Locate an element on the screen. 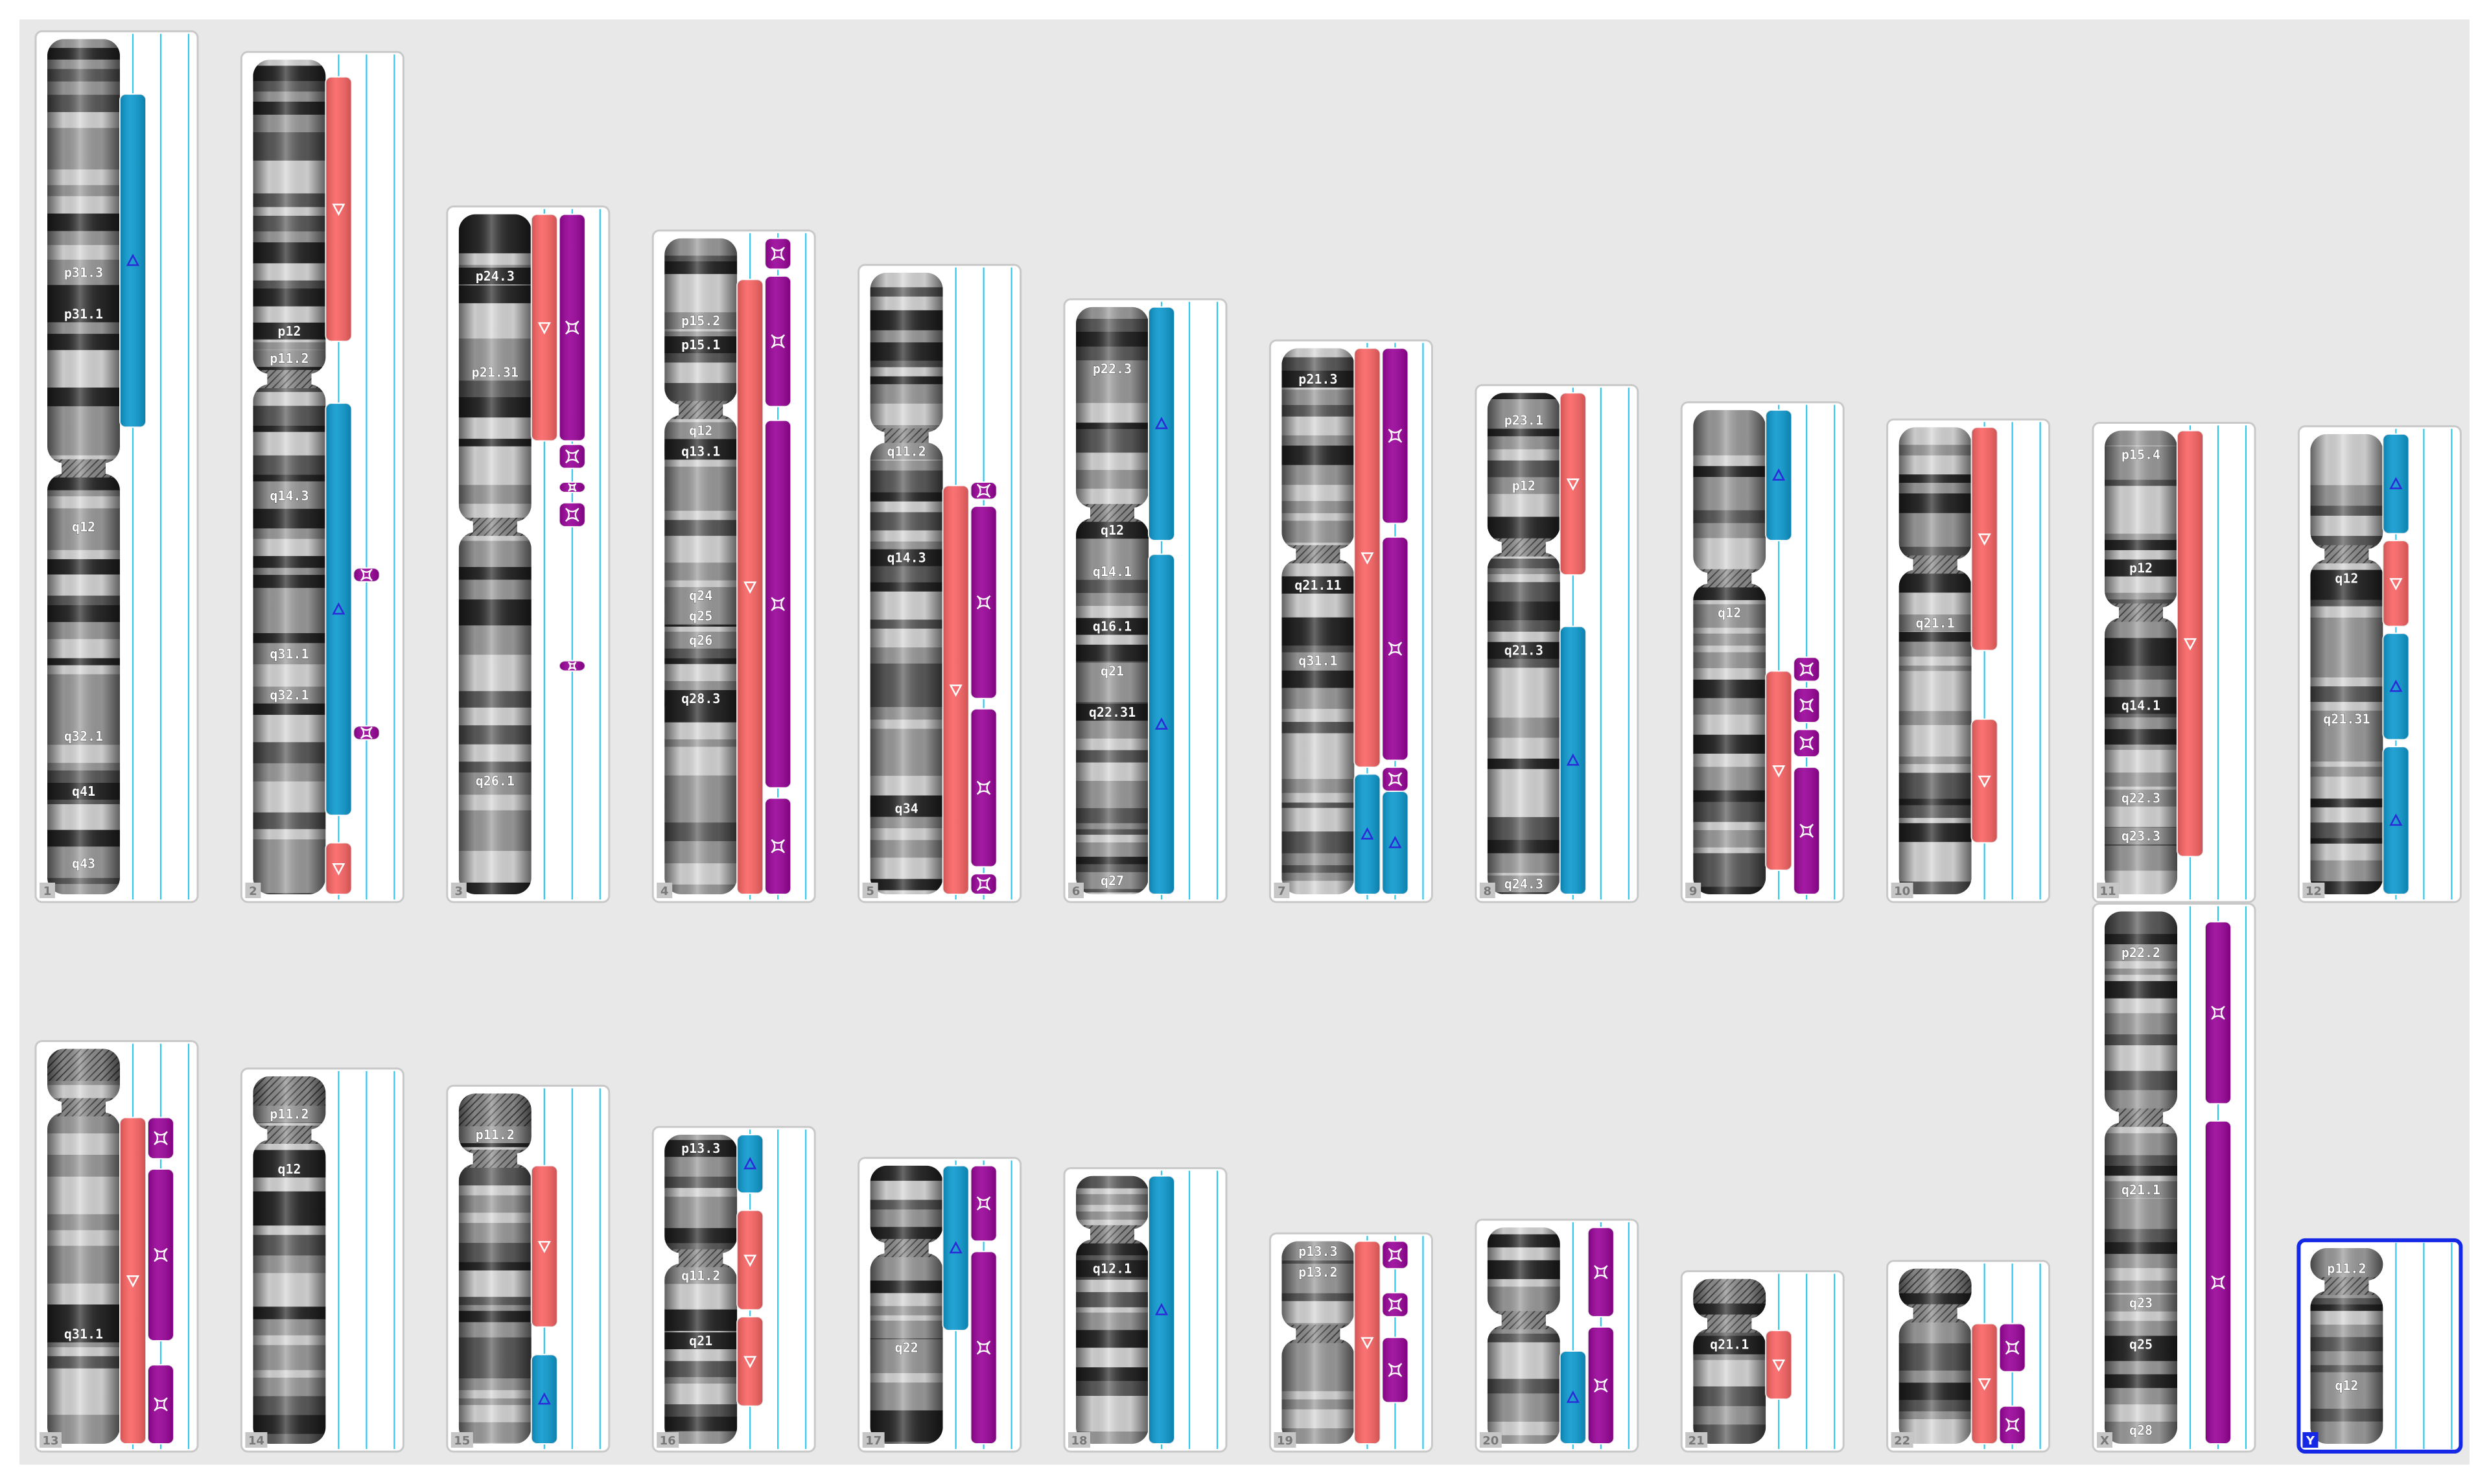 This screenshot has height=1484, width=2489. chromosome-panel-9: q12 9 is located at coordinates (1762, 654).